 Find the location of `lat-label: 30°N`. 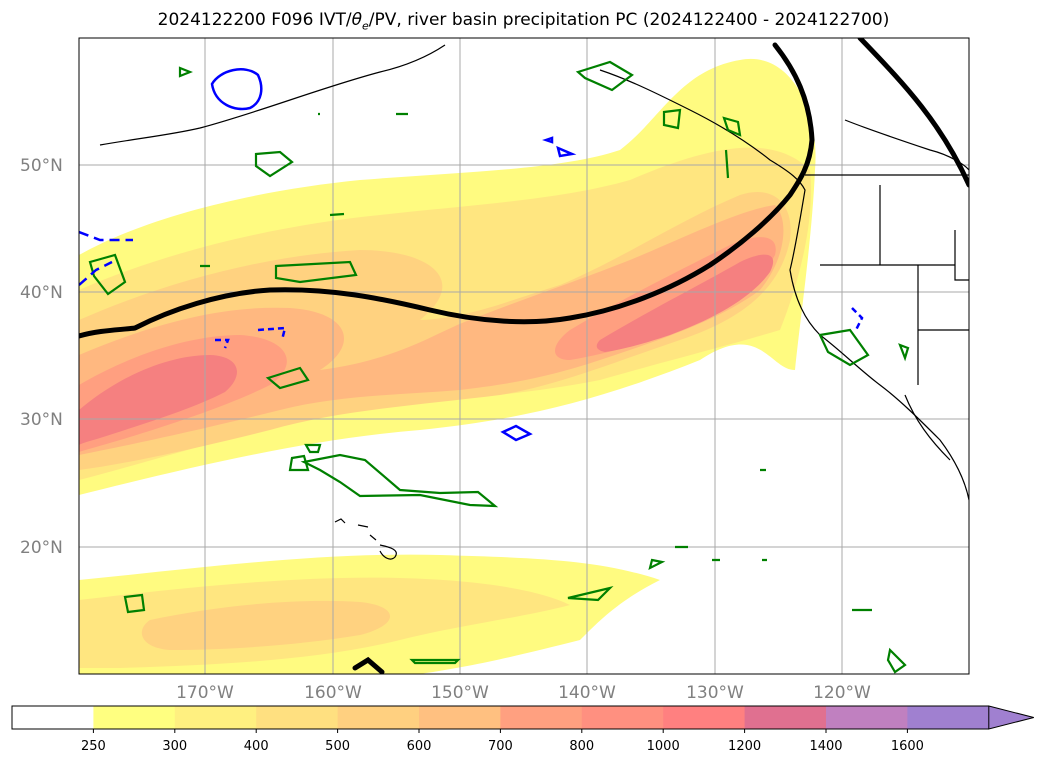

lat-label: 30°N is located at coordinates (41, 420).